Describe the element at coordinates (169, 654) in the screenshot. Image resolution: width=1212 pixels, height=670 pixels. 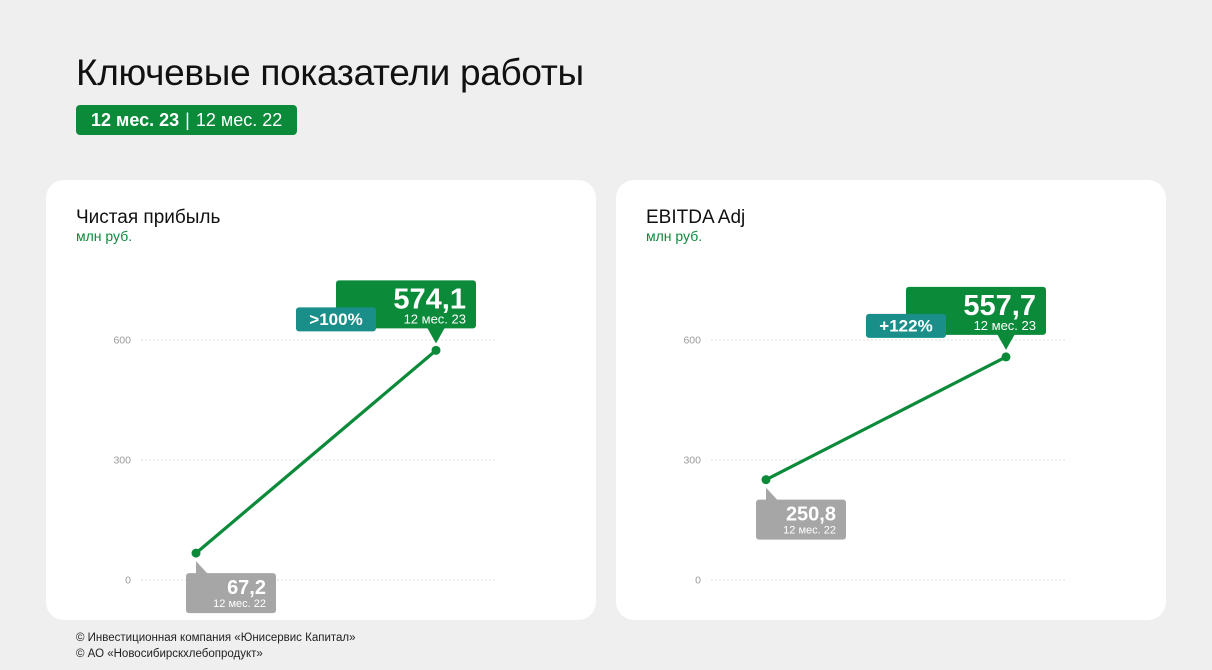
I see `copyright-line-2: © АО «Новосибирскхлебопродукт»` at that location.